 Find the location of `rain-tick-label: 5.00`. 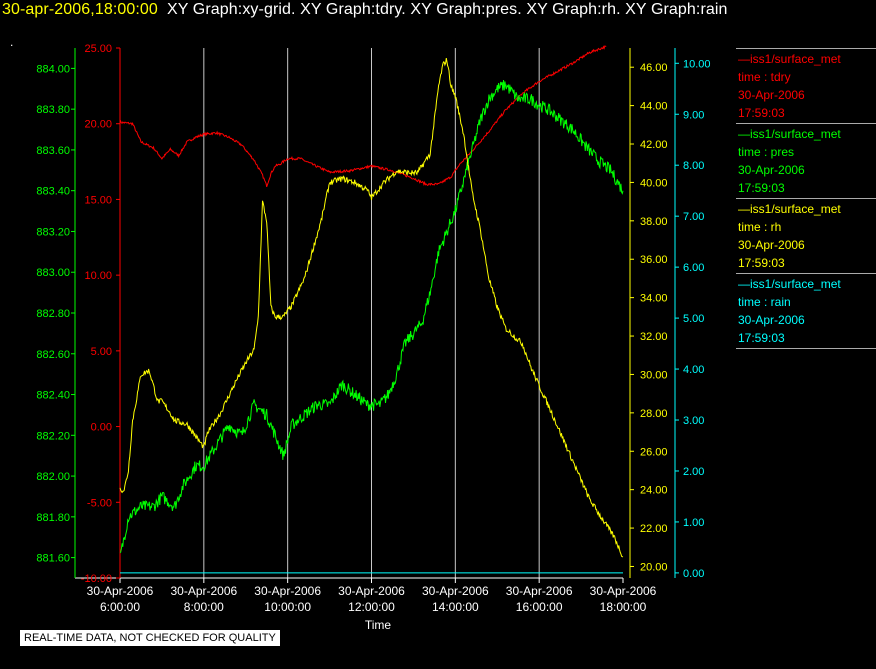

rain-tick-label: 5.00 is located at coordinates (693, 319).